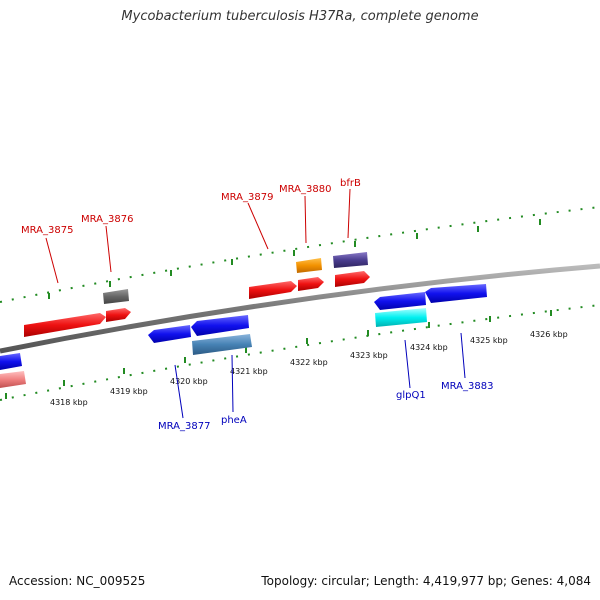 This screenshot has height=600, width=600. Describe the element at coordinates (13, 379) in the screenshot. I see `gene-left-edge-lower` at that location.